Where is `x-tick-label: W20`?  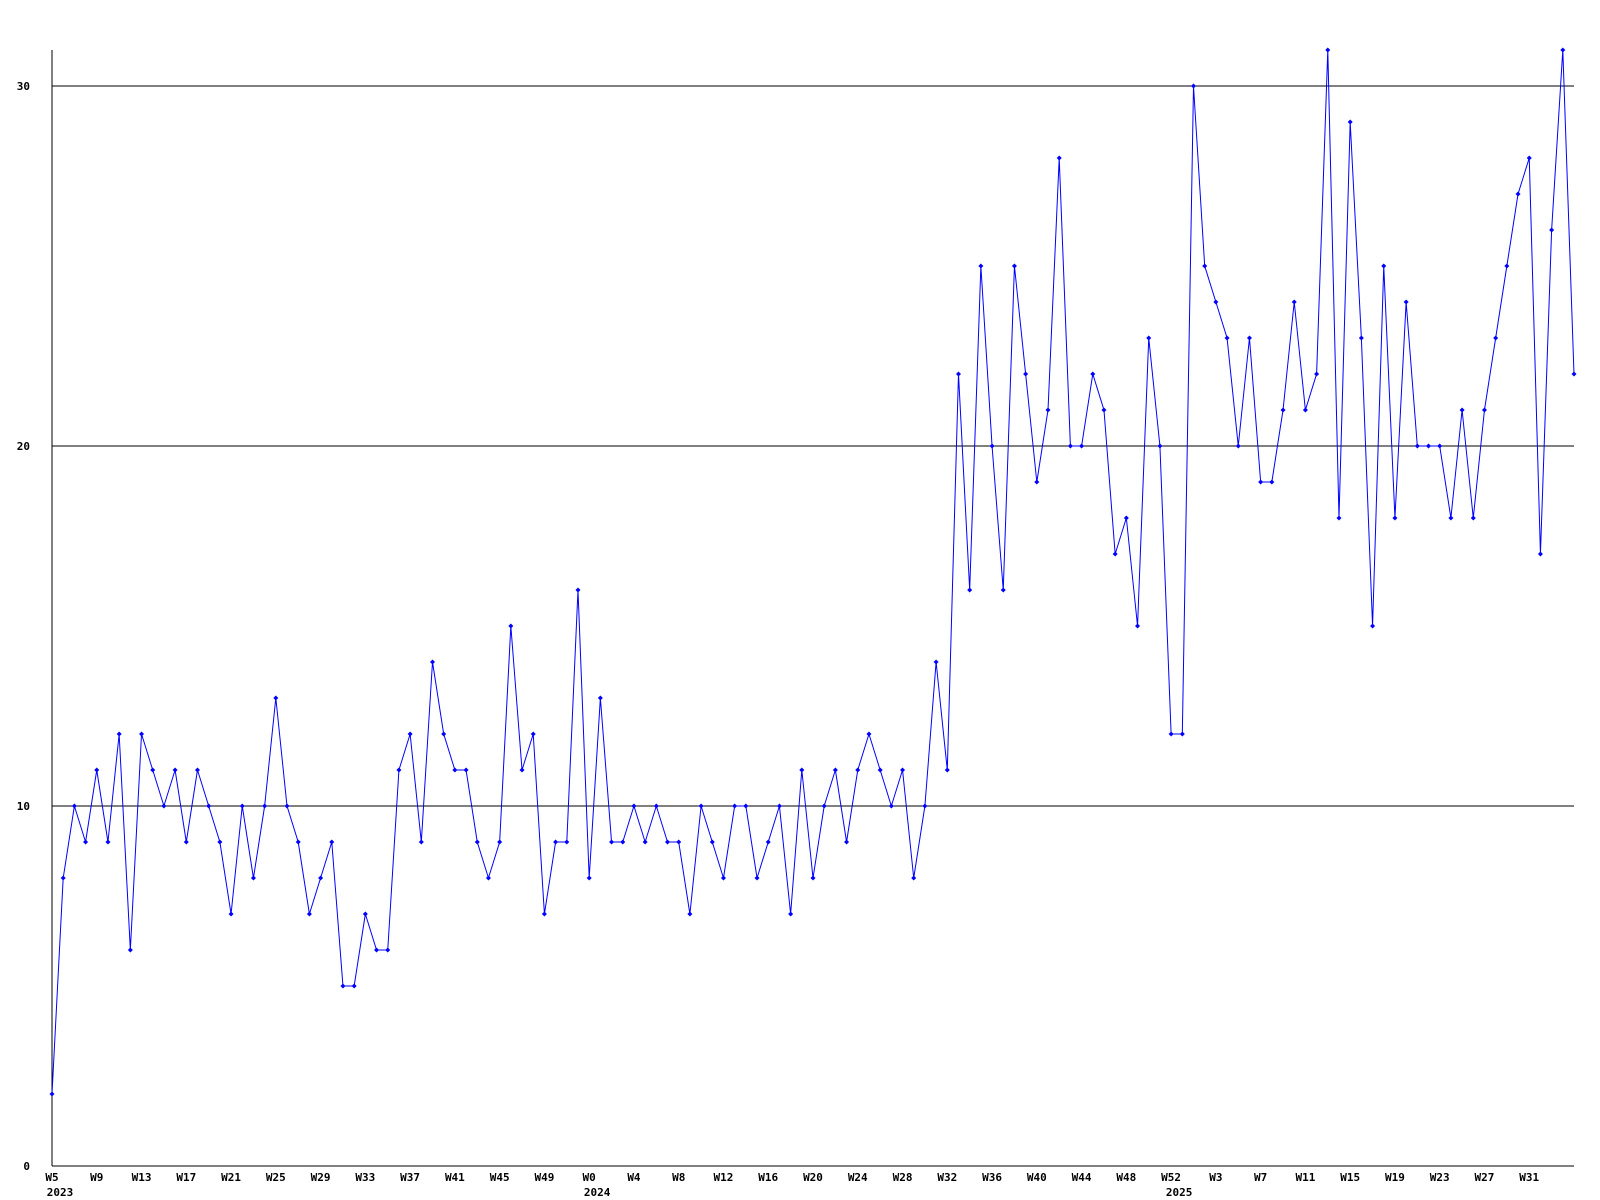
x-tick-label: W20 is located at coordinates (813, 1177).